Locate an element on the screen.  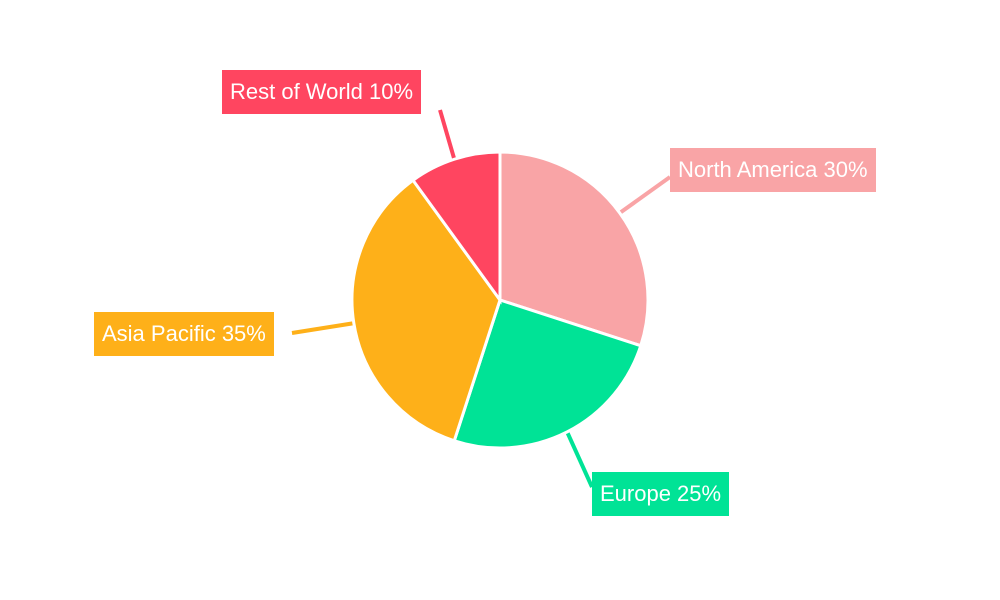
data-label: Rest of World 10% is located at coordinates (322, 92).